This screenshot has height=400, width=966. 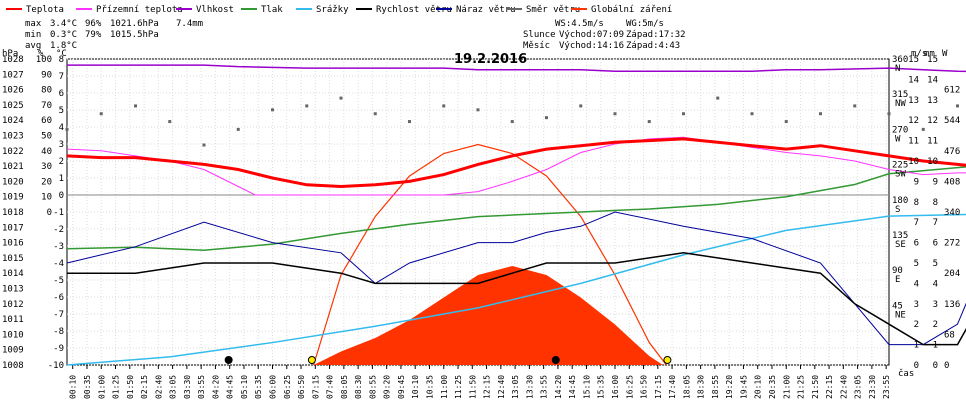 I want to click on y-tick-pct: 40, so click(x=46, y=152).